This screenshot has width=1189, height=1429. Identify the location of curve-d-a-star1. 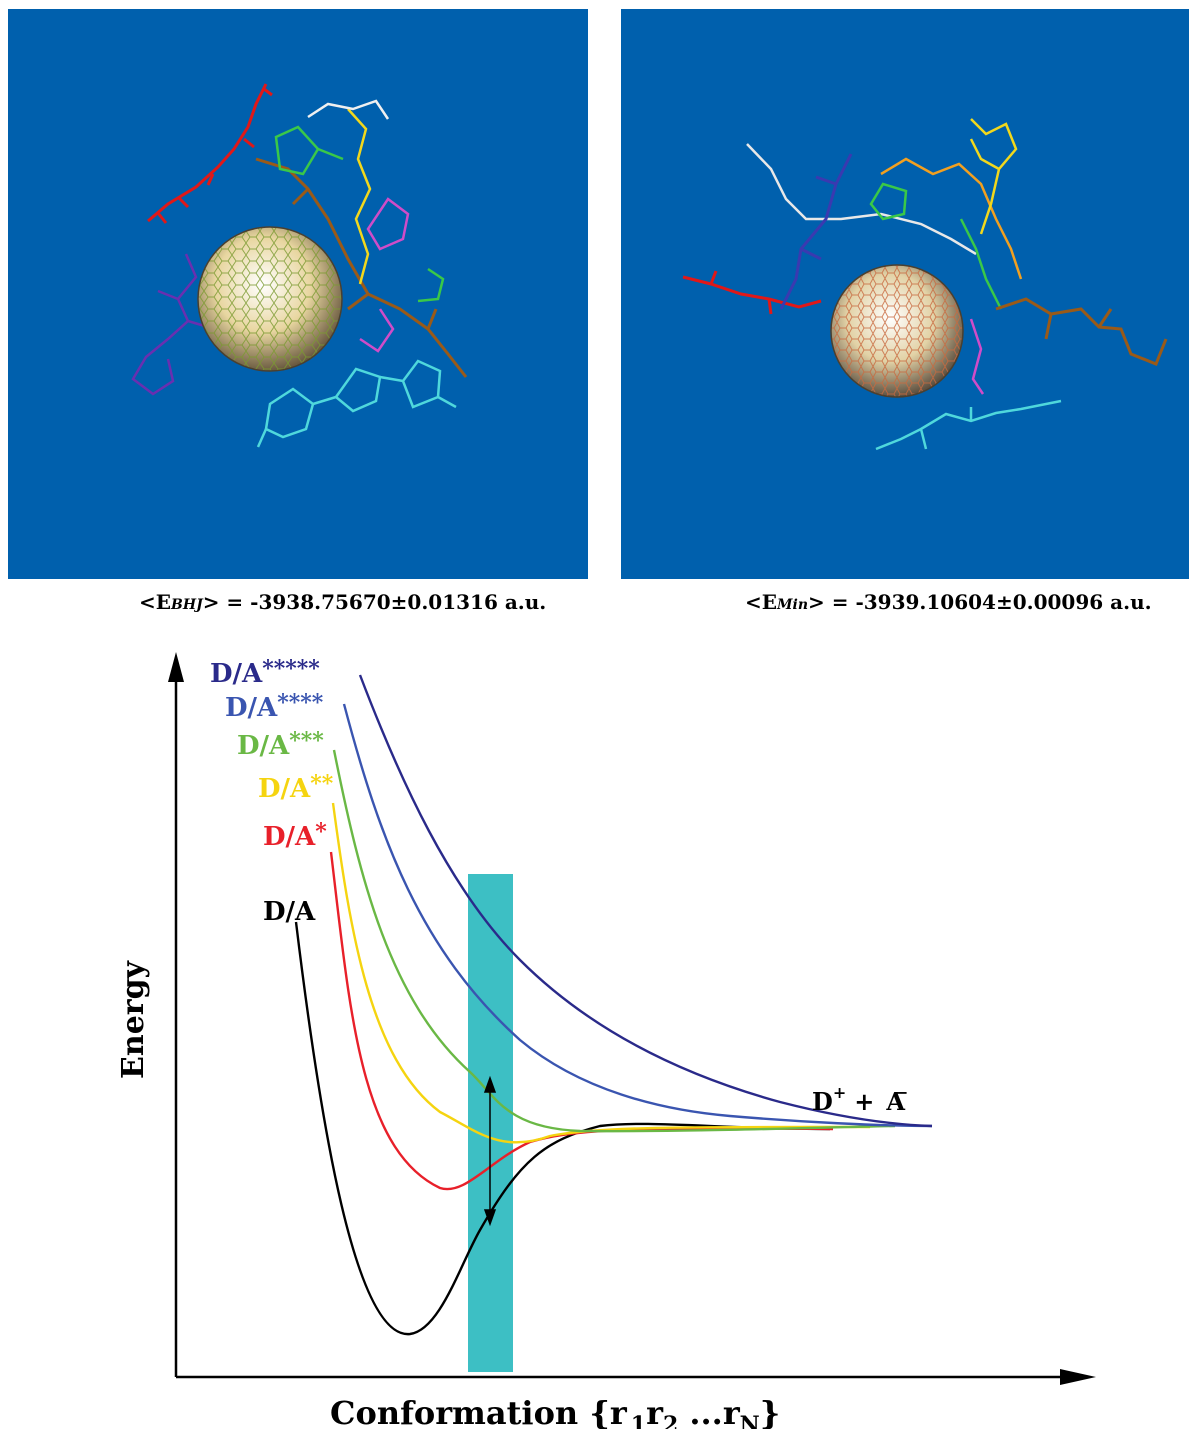
(581, 1021).